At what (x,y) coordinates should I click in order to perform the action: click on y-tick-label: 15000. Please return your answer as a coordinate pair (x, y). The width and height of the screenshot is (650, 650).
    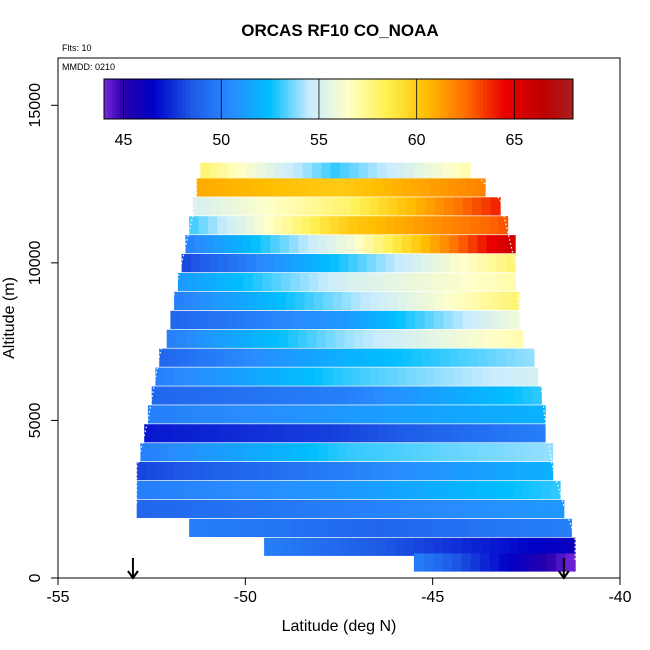
    Looking at the image, I should click on (35, 105).